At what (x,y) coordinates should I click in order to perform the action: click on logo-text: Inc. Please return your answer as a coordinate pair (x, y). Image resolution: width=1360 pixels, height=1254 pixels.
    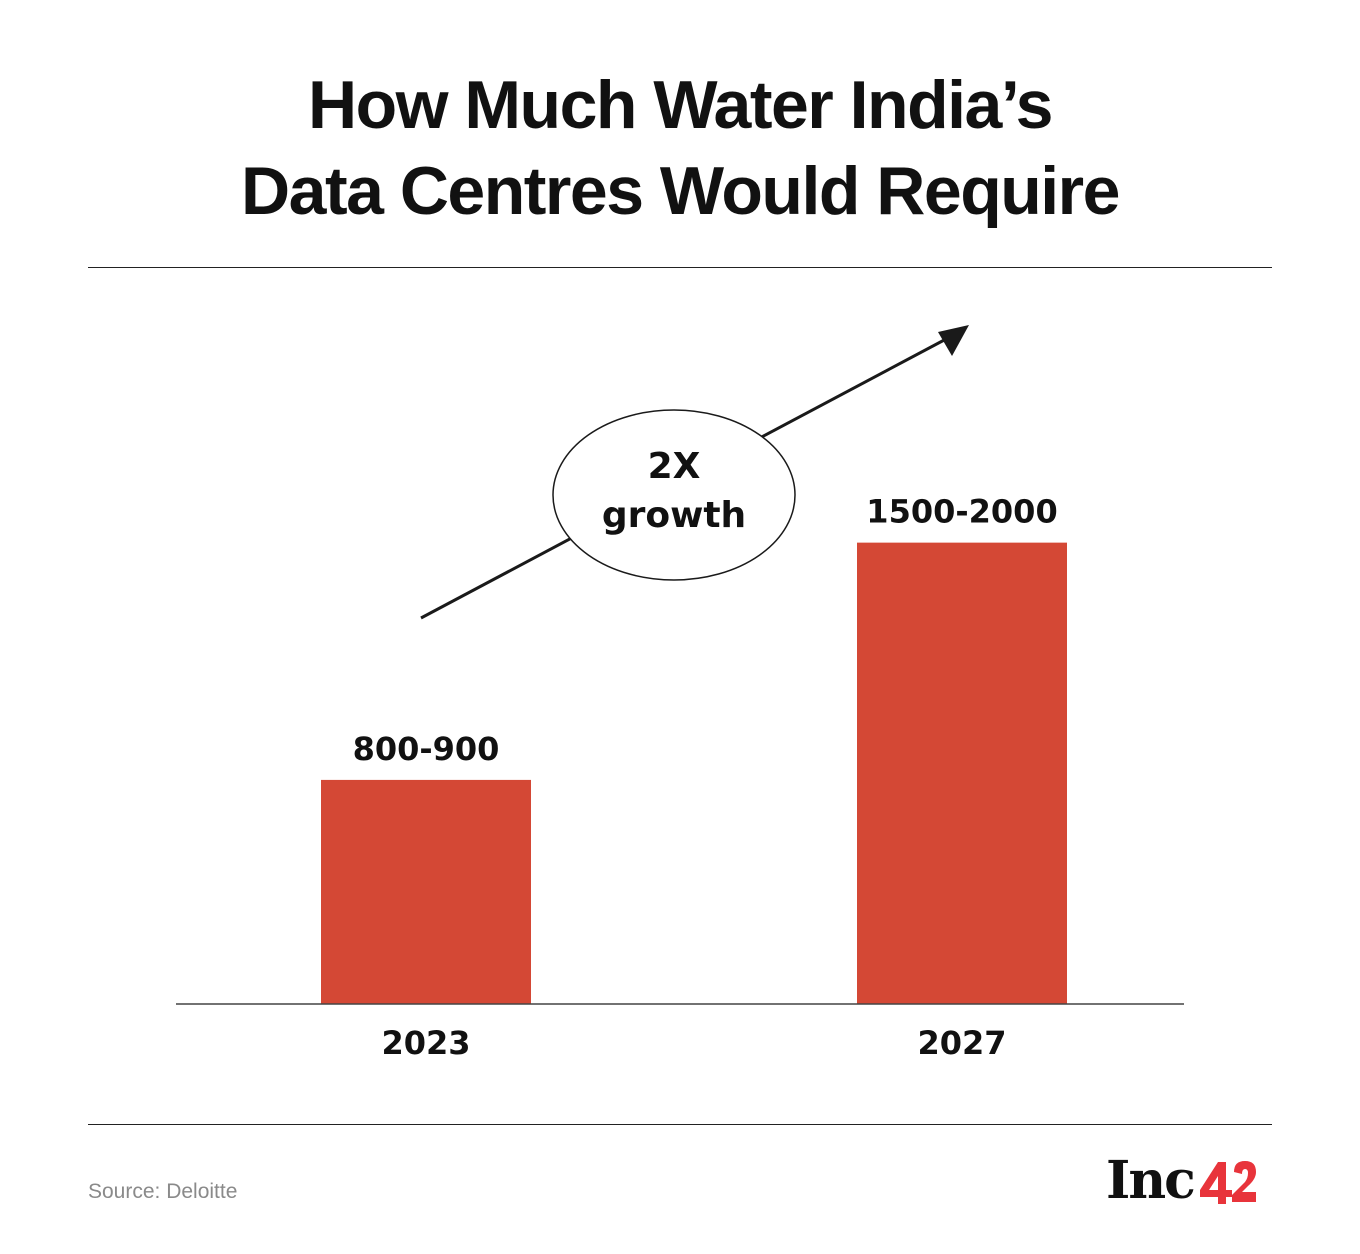
    Looking at the image, I should click on (1151, 1180).